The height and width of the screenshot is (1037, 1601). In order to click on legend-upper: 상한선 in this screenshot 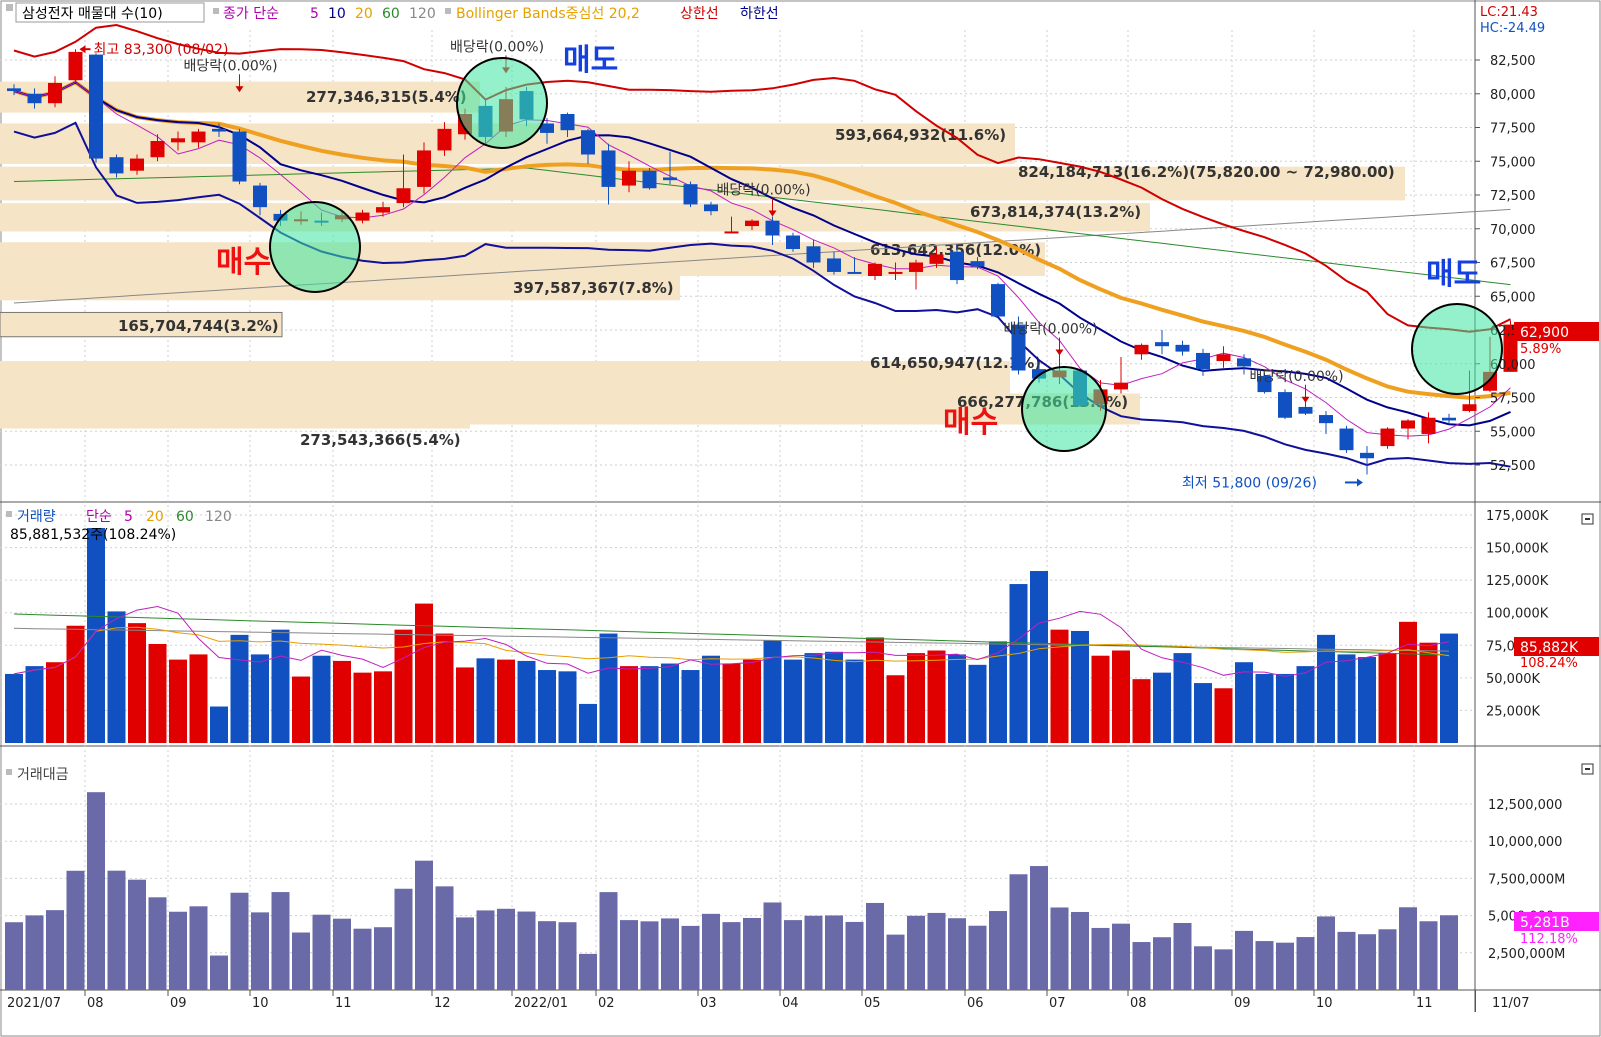, I will do `click(699, 14)`.